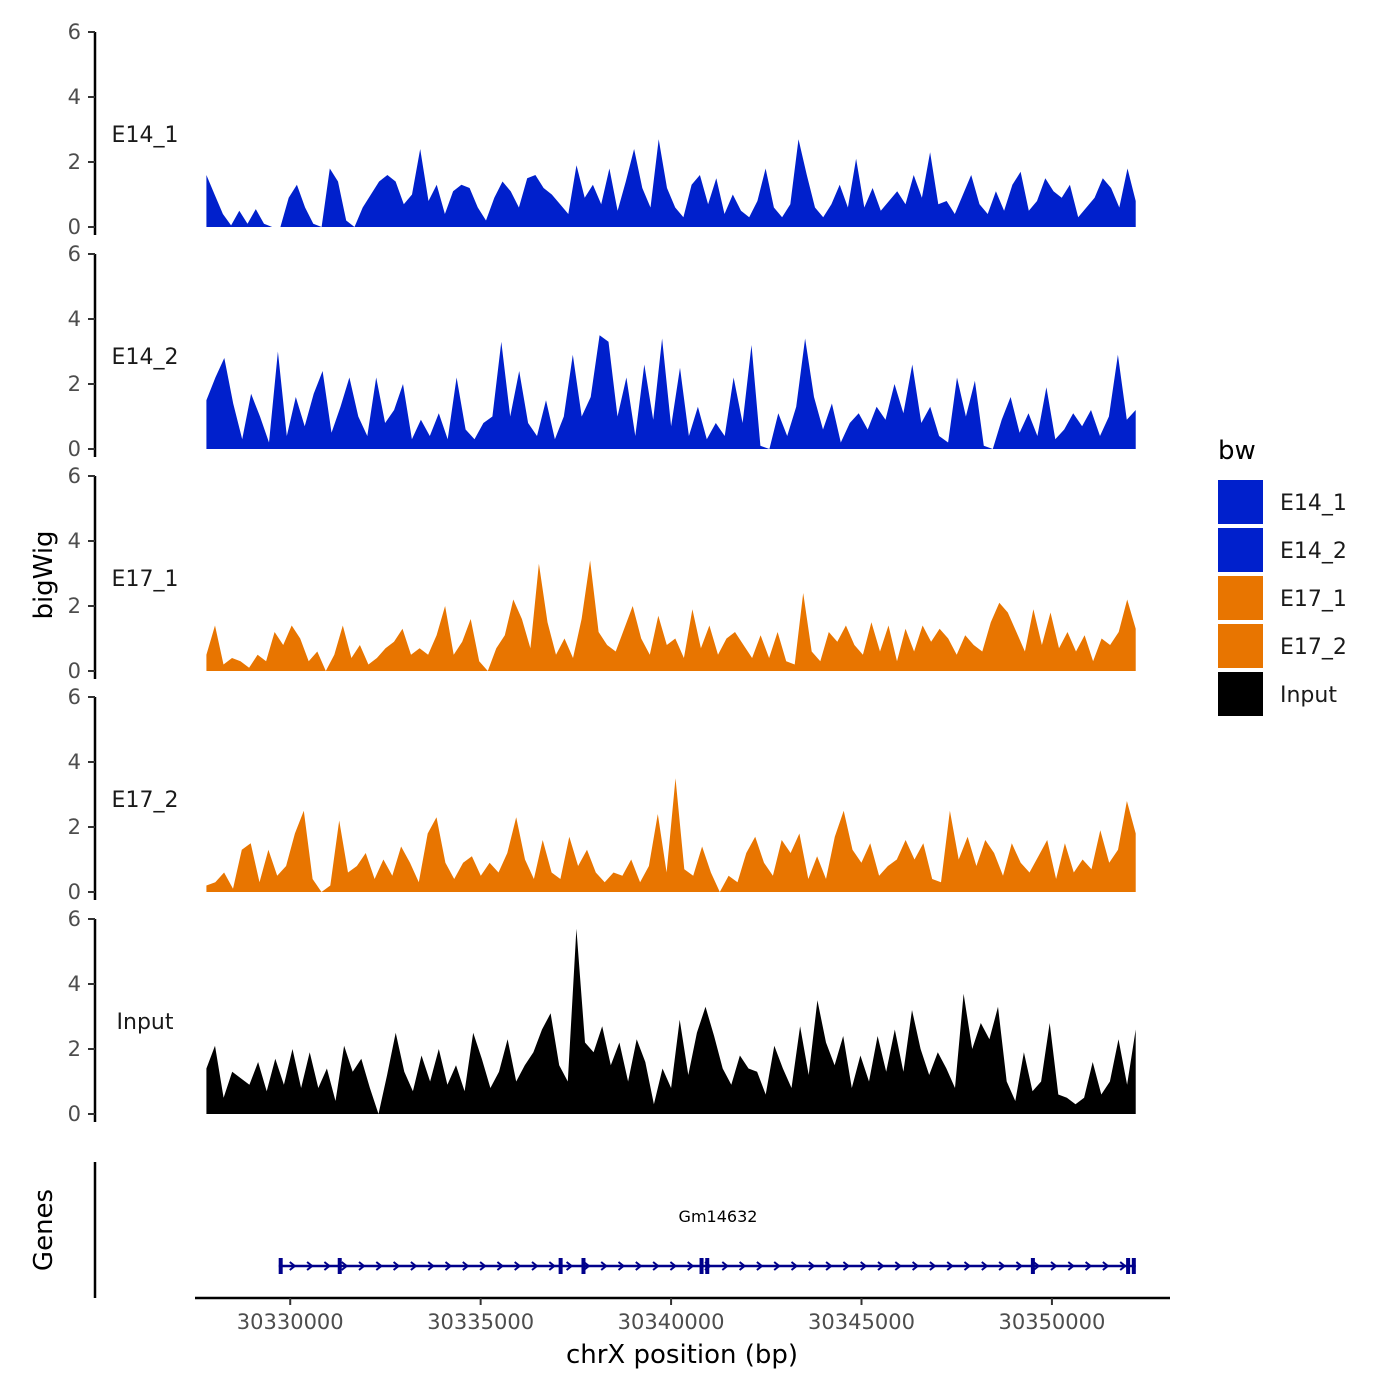 The height and width of the screenshot is (1400, 1400). Describe the element at coordinates (718, 1216) in the screenshot. I see `gene-label: Gm14632` at that location.